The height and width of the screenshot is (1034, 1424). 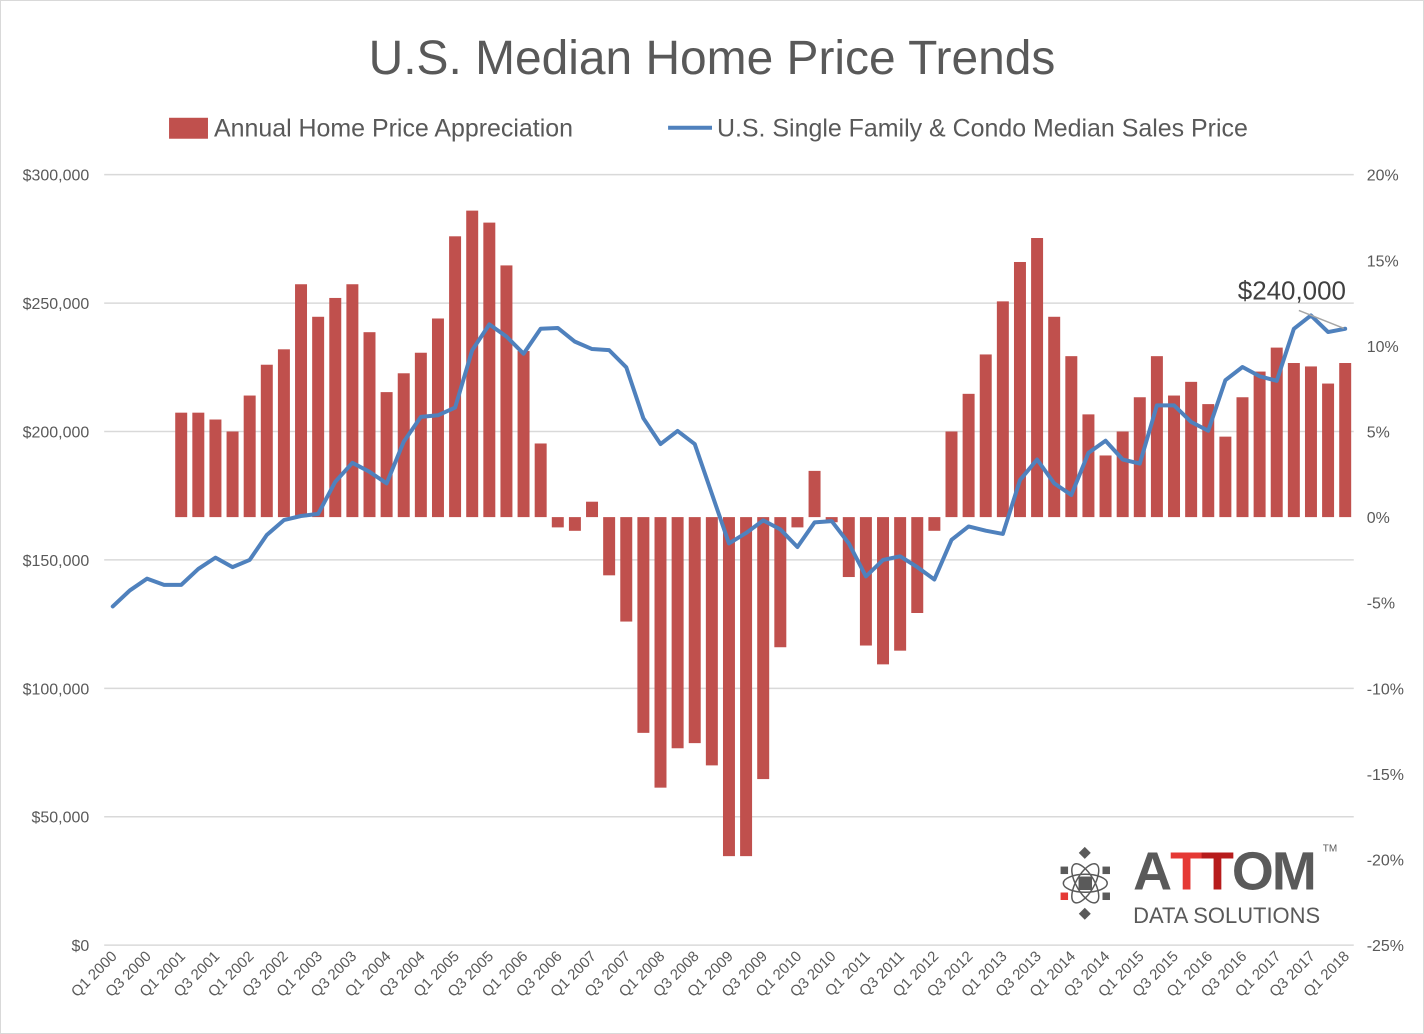 What do you see at coordinates (1385, 689) in the screenshot?
I see `y-right-tick-label: -10%` at bounding box center [1385, 689].